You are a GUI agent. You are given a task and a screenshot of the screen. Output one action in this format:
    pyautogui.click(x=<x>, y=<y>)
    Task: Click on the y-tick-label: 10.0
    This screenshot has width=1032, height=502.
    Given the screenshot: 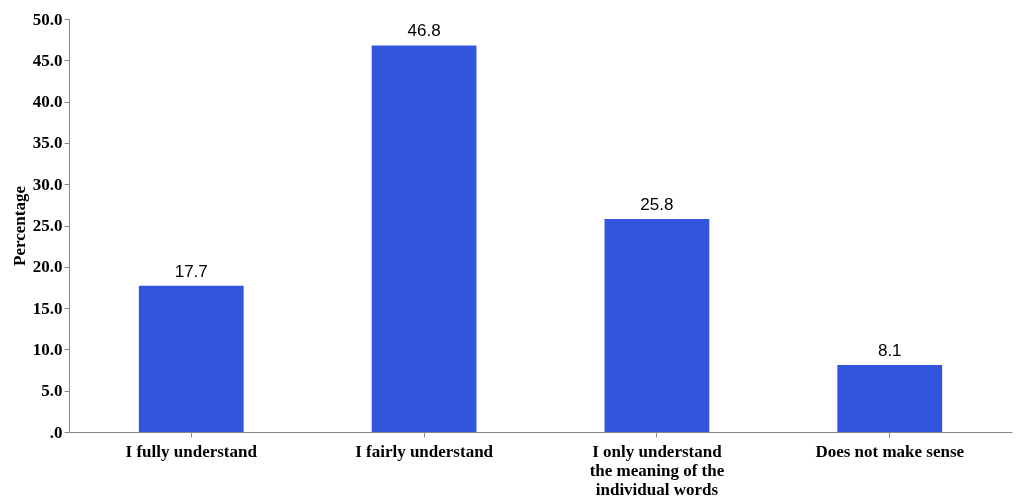 What is the action you would take?
    pyautogui.click(x=47, y=349)
    